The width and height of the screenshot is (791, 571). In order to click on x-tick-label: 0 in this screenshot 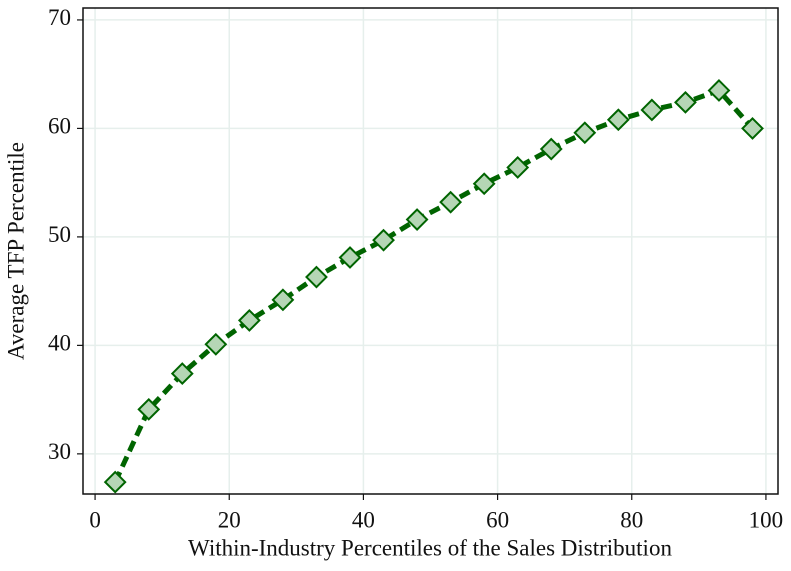, I will do `click(95, 519)`.